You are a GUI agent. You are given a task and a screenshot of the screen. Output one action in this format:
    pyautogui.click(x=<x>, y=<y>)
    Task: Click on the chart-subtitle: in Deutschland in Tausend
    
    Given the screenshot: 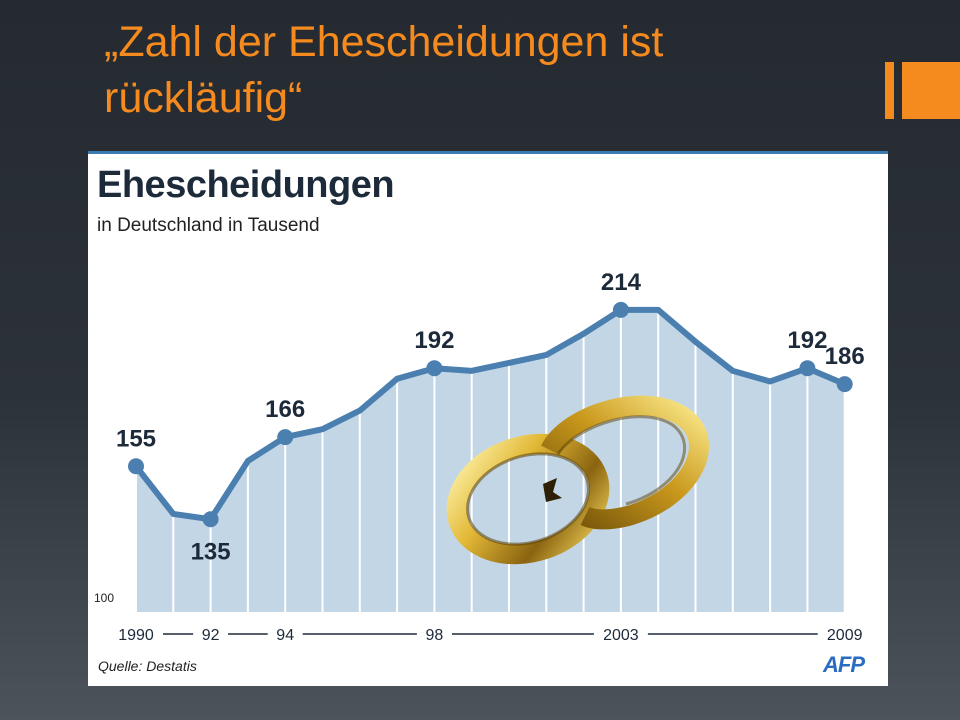 What is the action you would take?
    pyautogui.click(x=208, y=225)
    